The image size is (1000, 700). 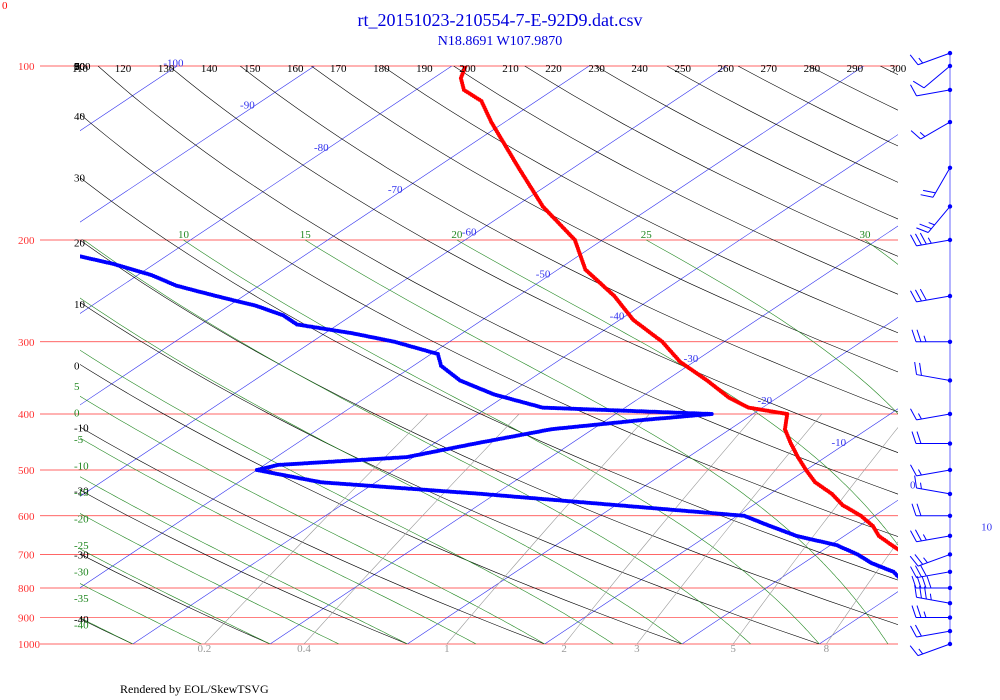 I want to click on wind-barb-half-feather, so click(x=919, y=416).